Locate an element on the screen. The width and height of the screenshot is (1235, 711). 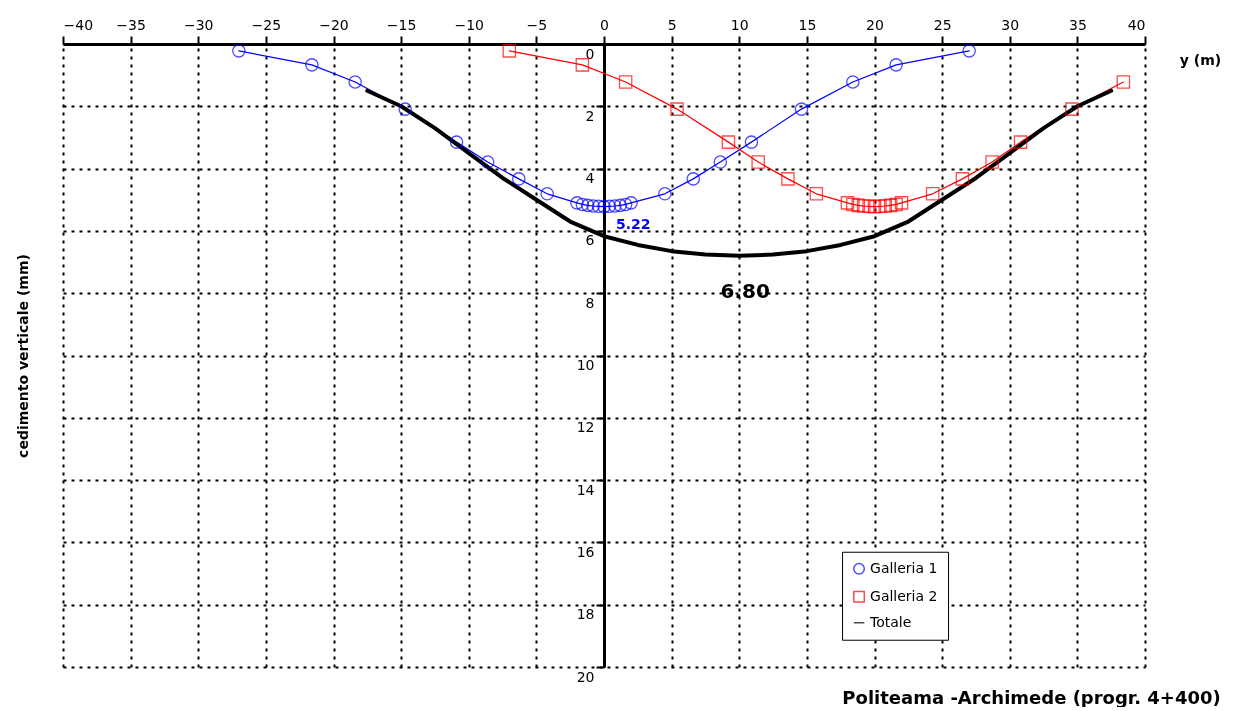
y-tick-label: 20 is located at coordinates (585, 676).